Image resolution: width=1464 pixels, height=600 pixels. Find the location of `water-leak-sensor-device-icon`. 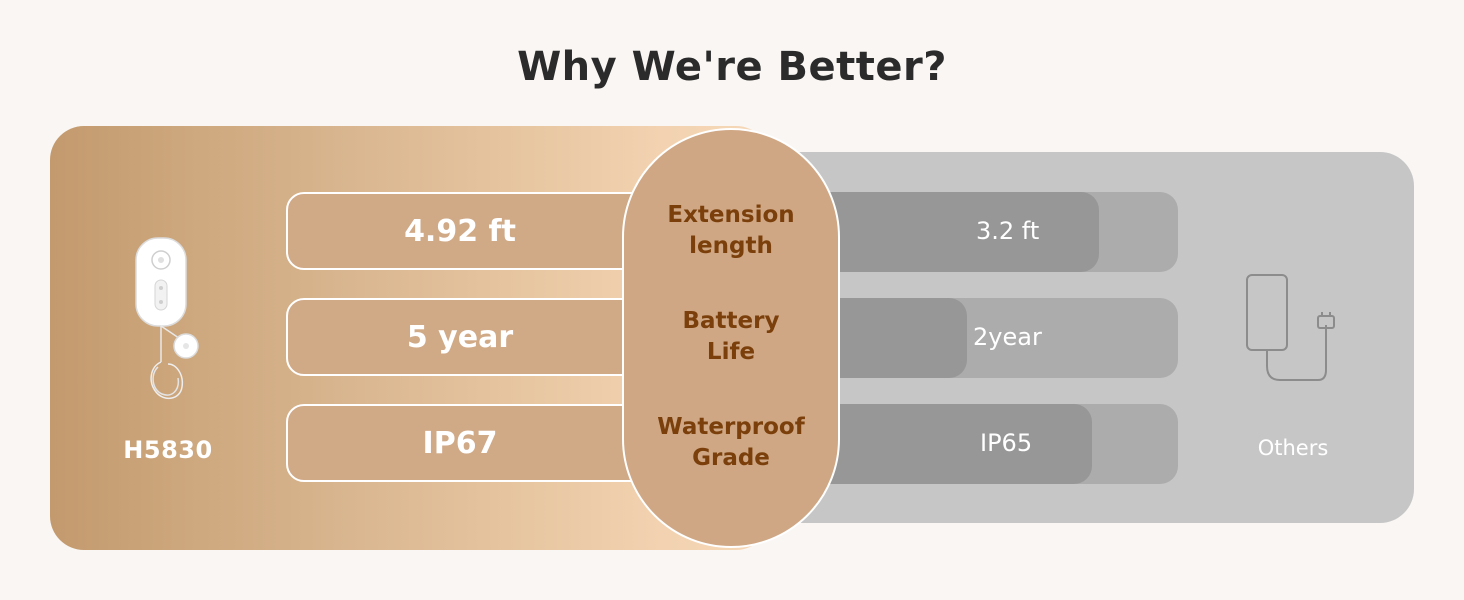

water-leak-sensor-device-icon is located at coordinates (167, 318).